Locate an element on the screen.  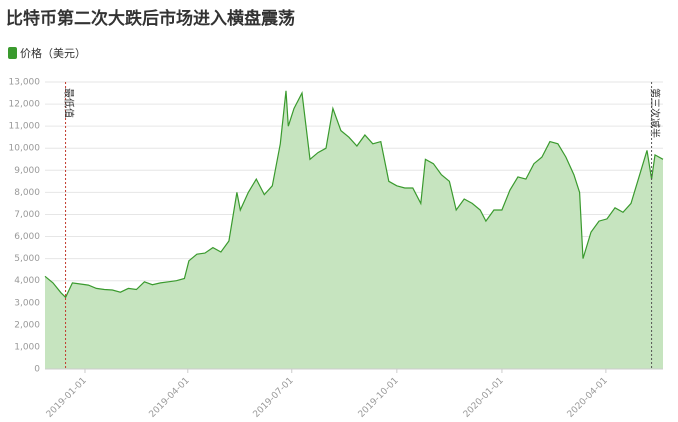
x-tick-label: 2019-01-01 is located at coordinates (67, 398).